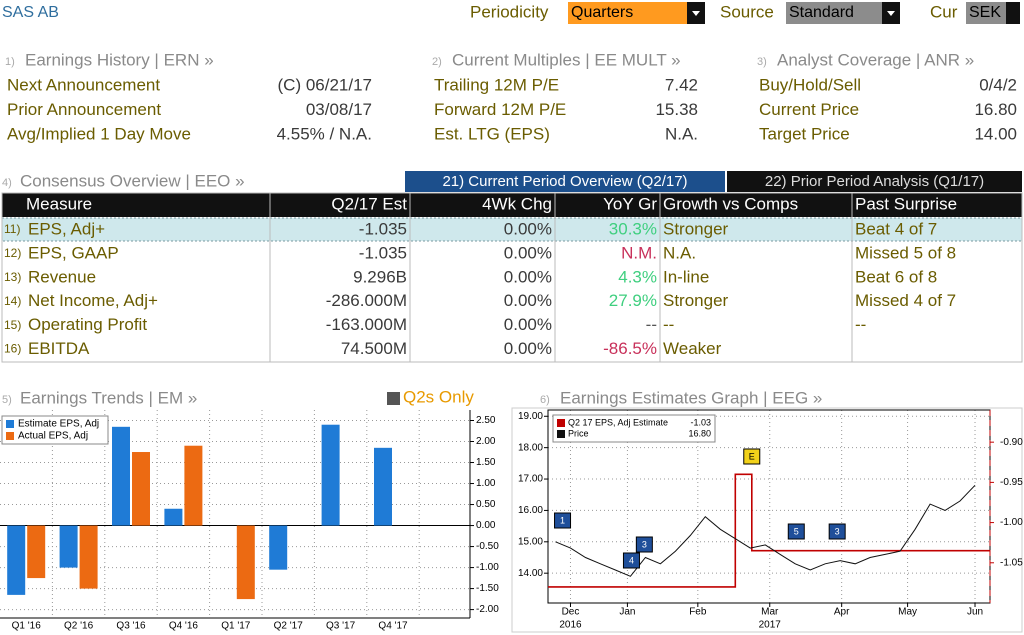 This screenshot has width=1024, height=635. I want to click on cell: Beat 4 of 7, so click(896, 228).